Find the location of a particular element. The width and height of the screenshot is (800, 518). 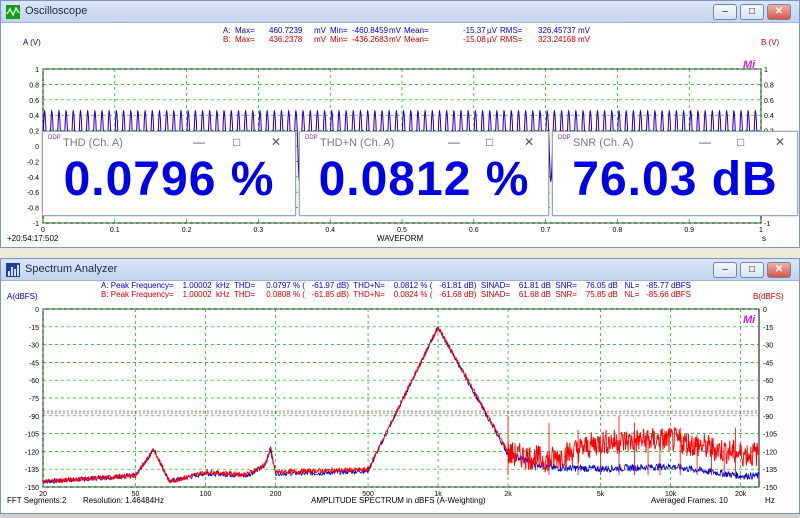

spec-x-tick-label: 20k is located at coordinates (741, 494).